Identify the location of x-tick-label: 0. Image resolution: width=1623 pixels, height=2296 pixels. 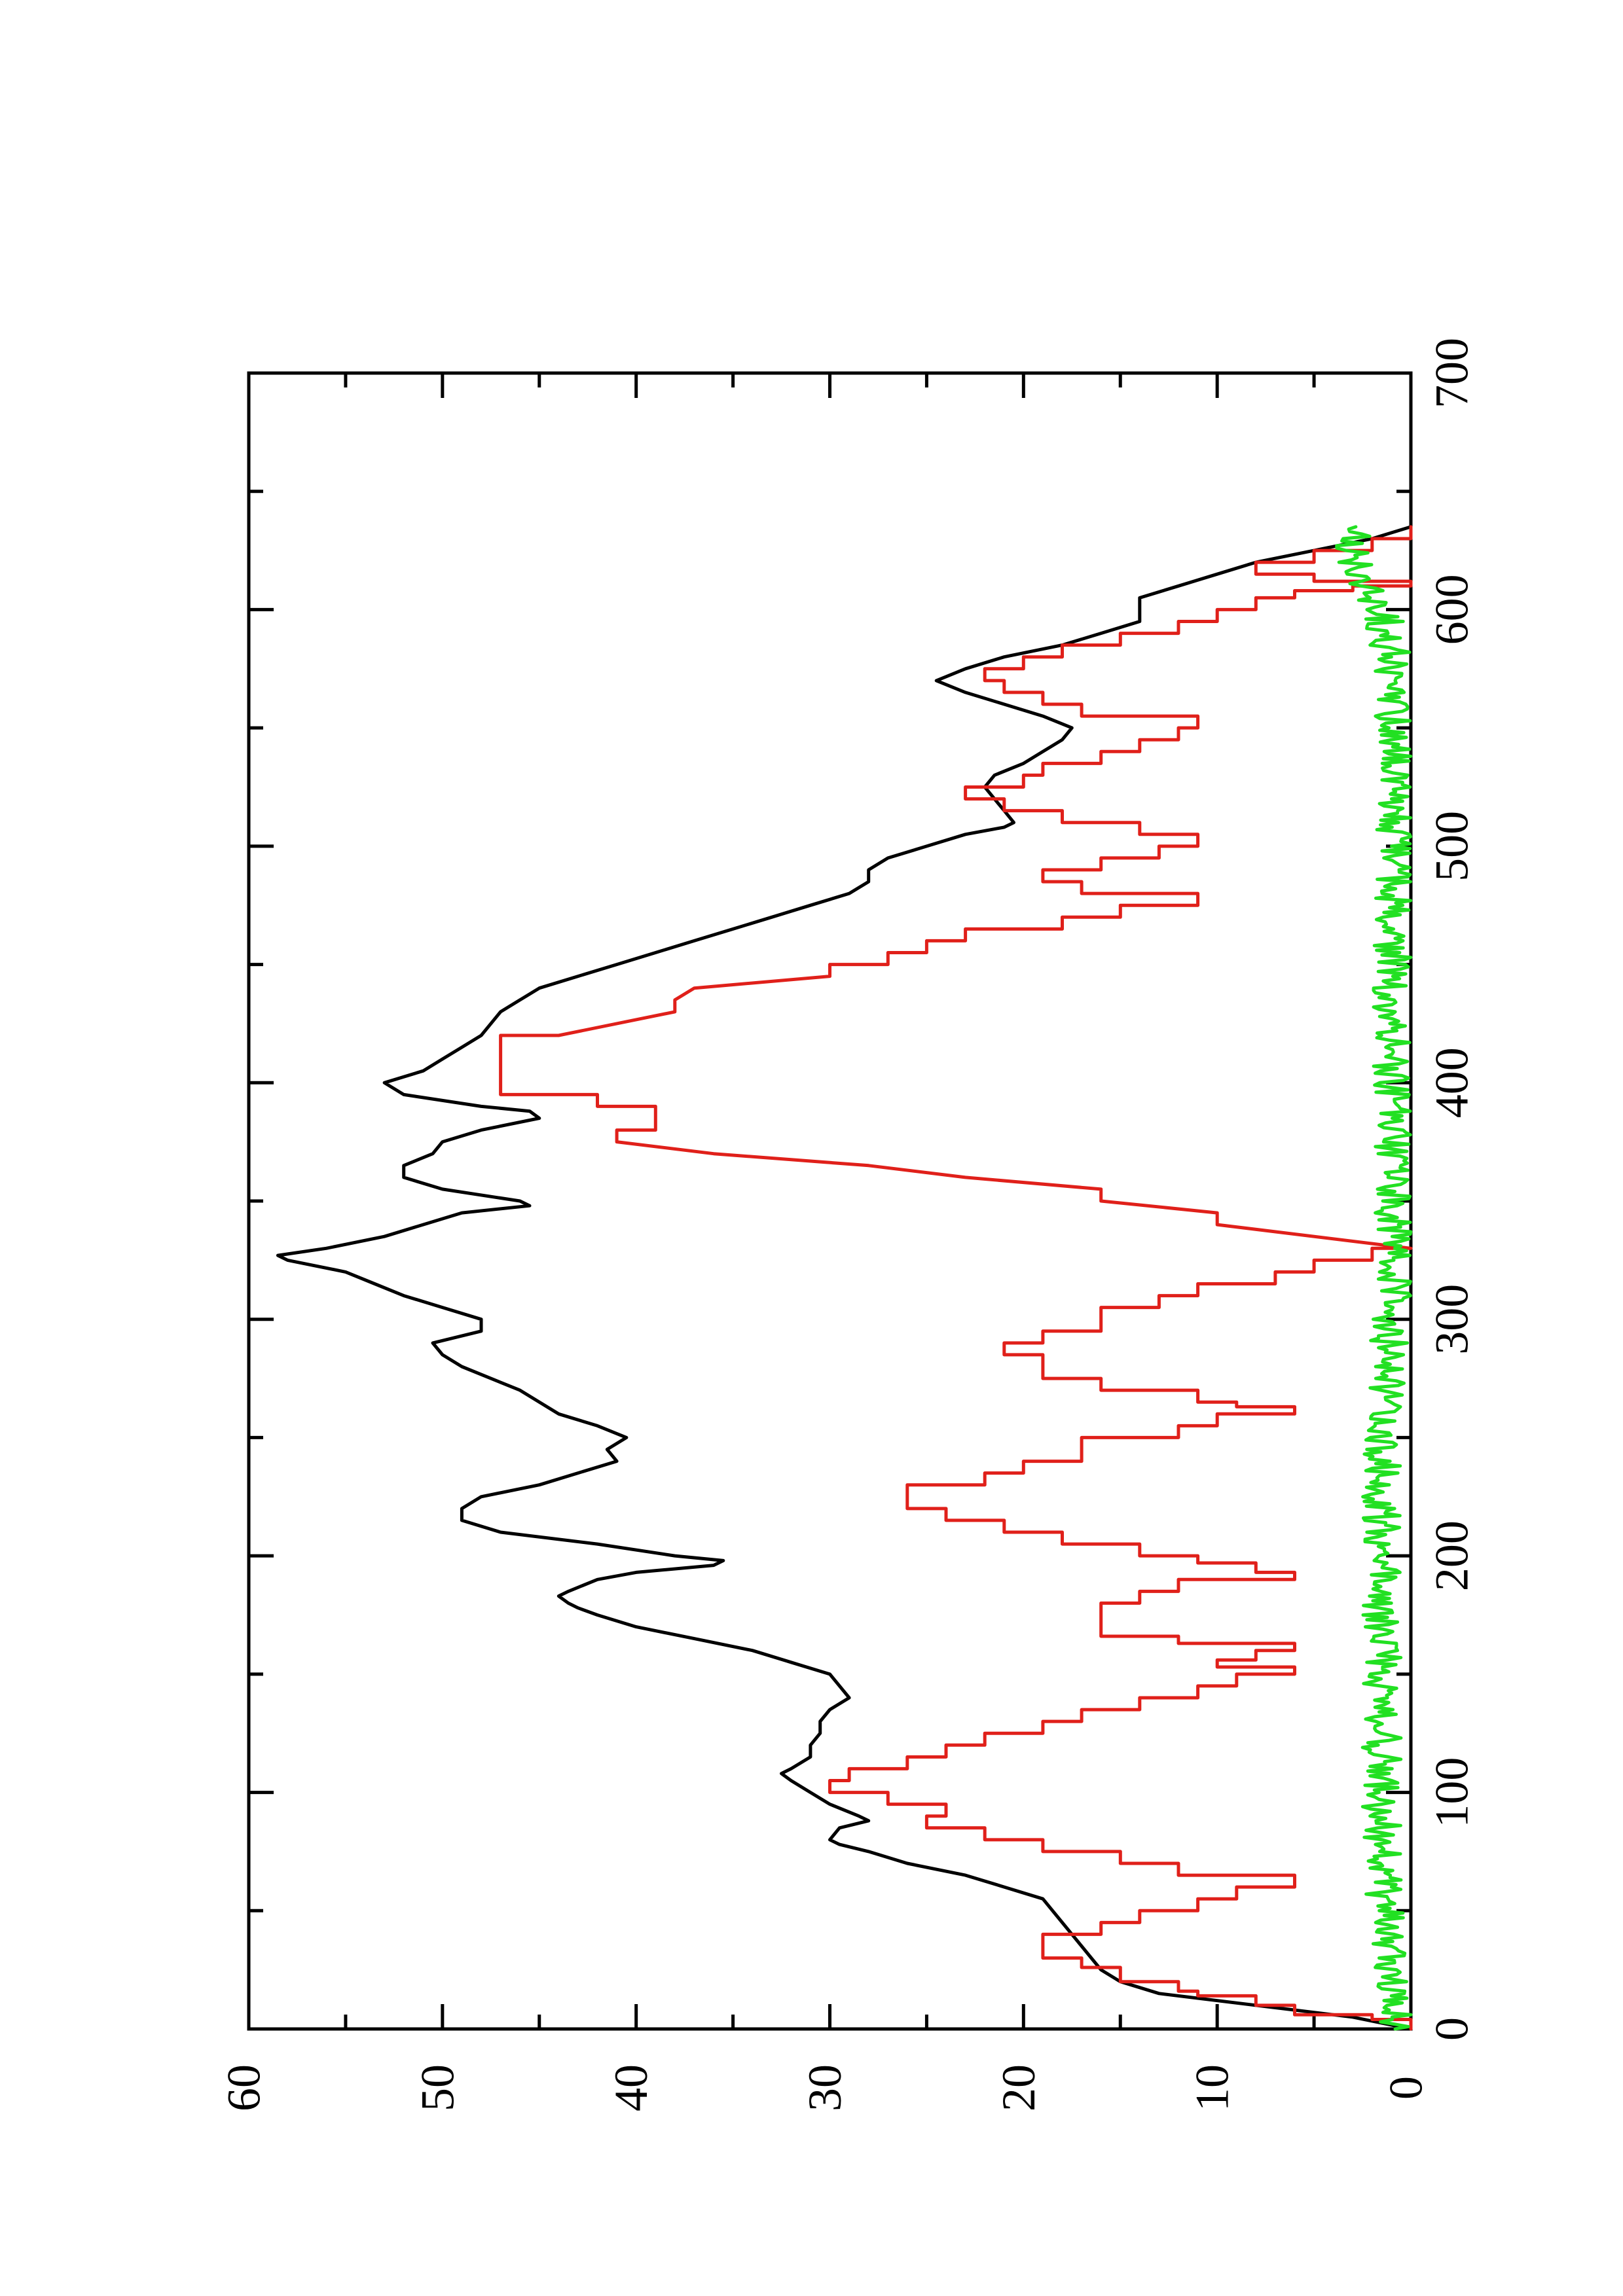
(1452, 2029).